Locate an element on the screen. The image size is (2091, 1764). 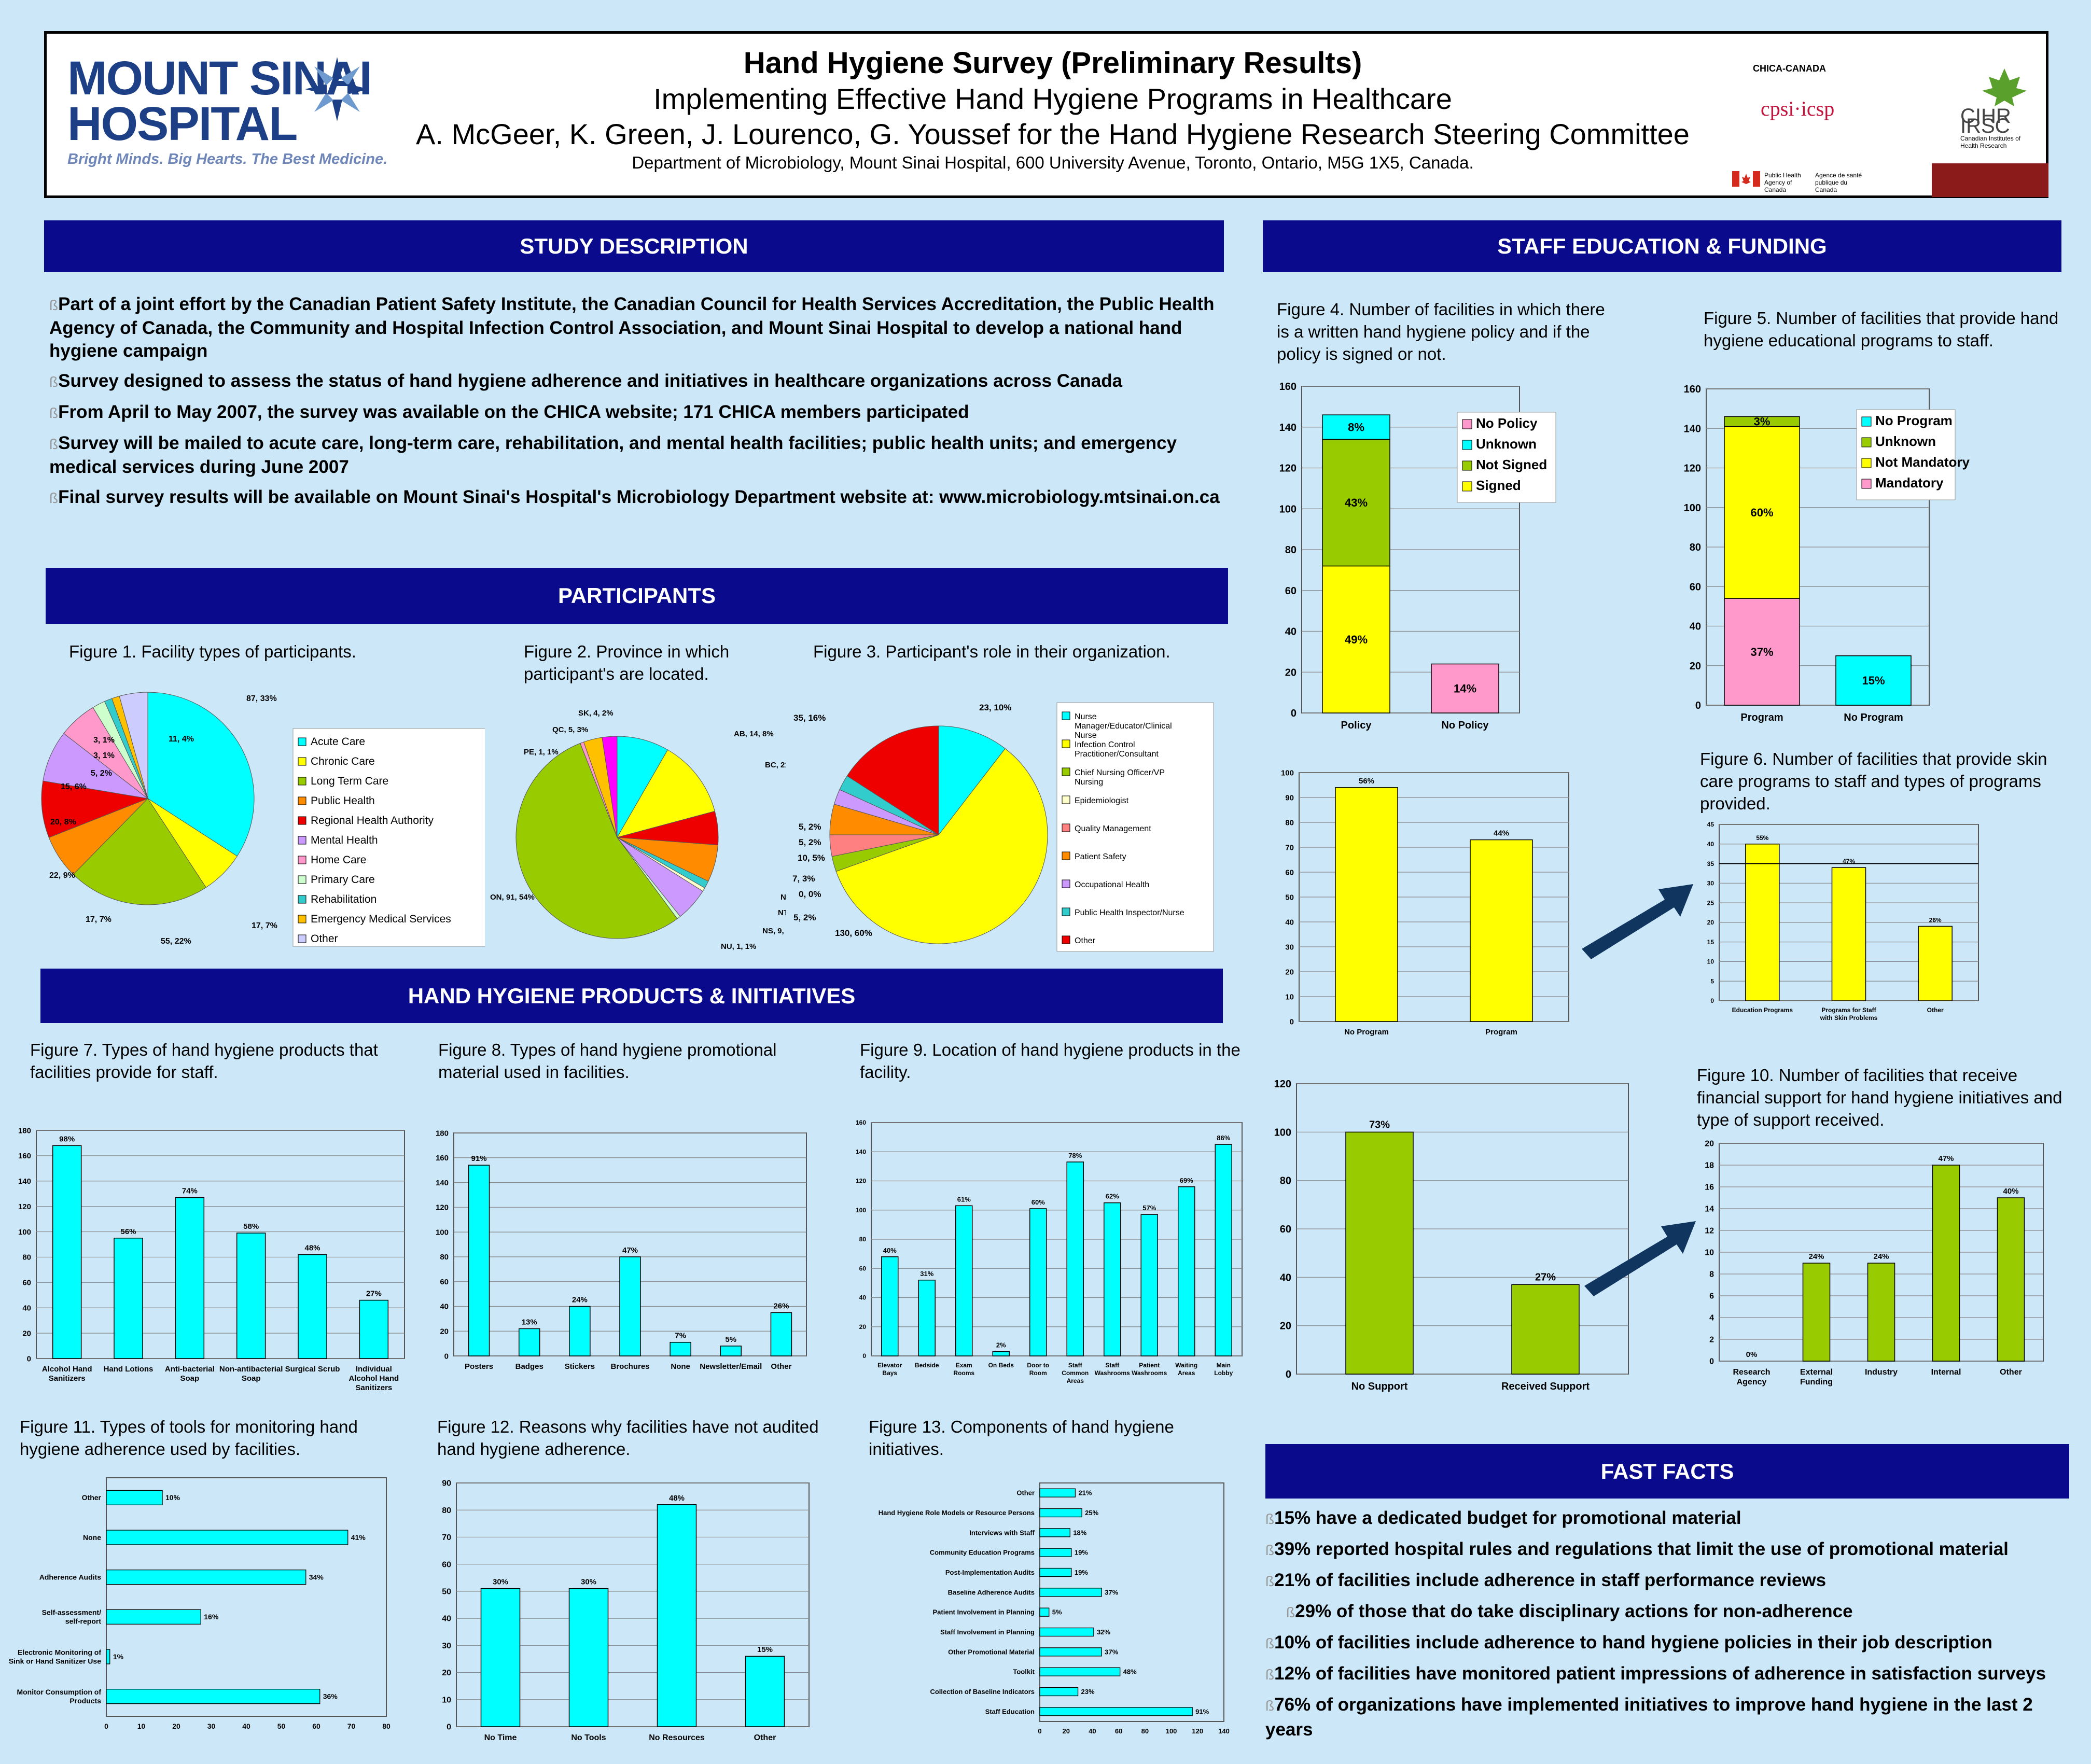
x-tick-label: Research is located at coordinates (1751, 1372).